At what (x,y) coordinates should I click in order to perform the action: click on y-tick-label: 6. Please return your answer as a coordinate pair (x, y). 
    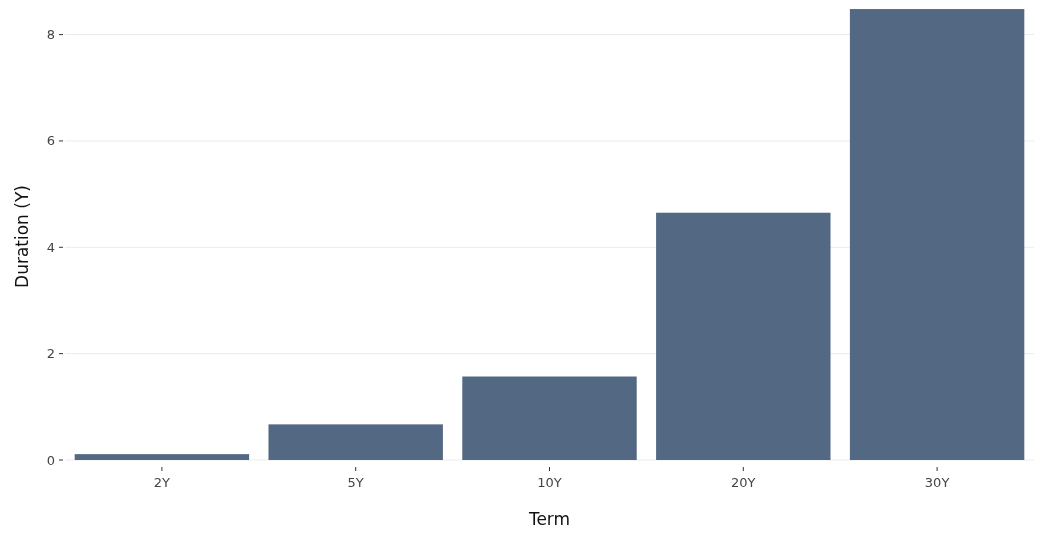
    Looking at the image, I should click on (50, 141).